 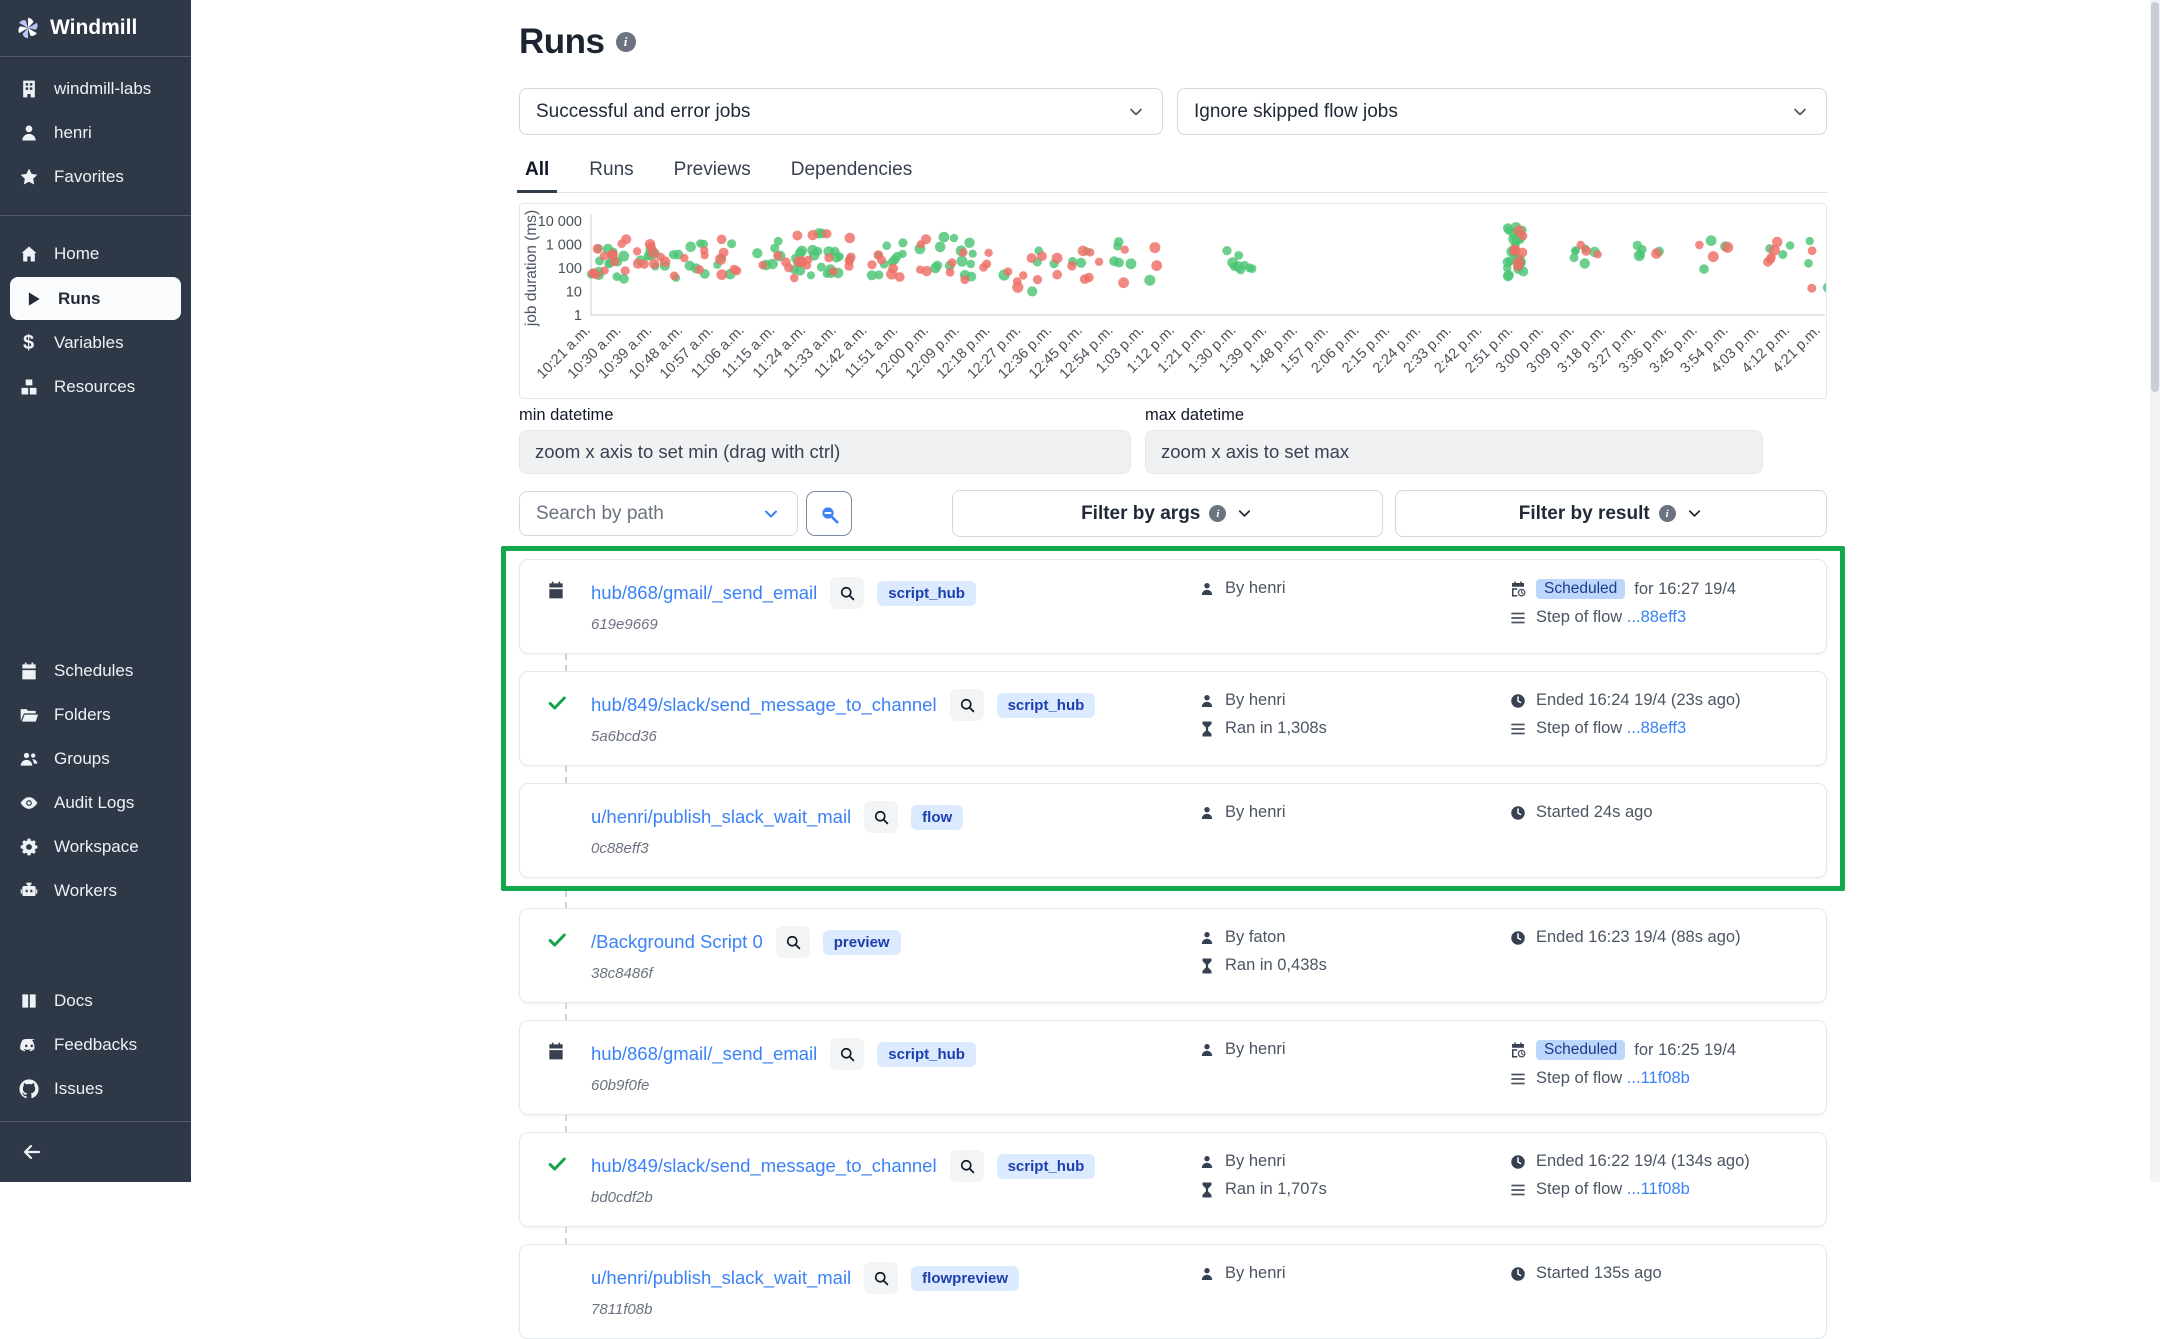 I want to click on sidebar-item-windmill-labs: windmill-labs, so click(x=95, y=89).